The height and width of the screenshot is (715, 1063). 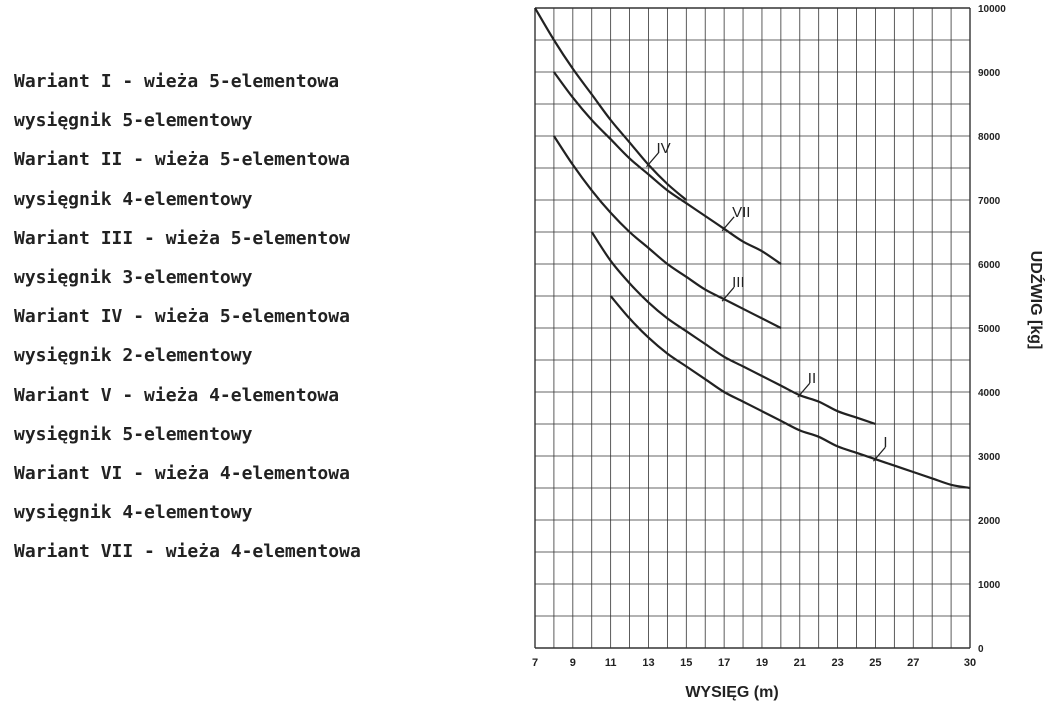 What do you see at coordinates (686, 663) in the screenshot?
I see `x-tick-label: 15` at bounding box center [686, 663].